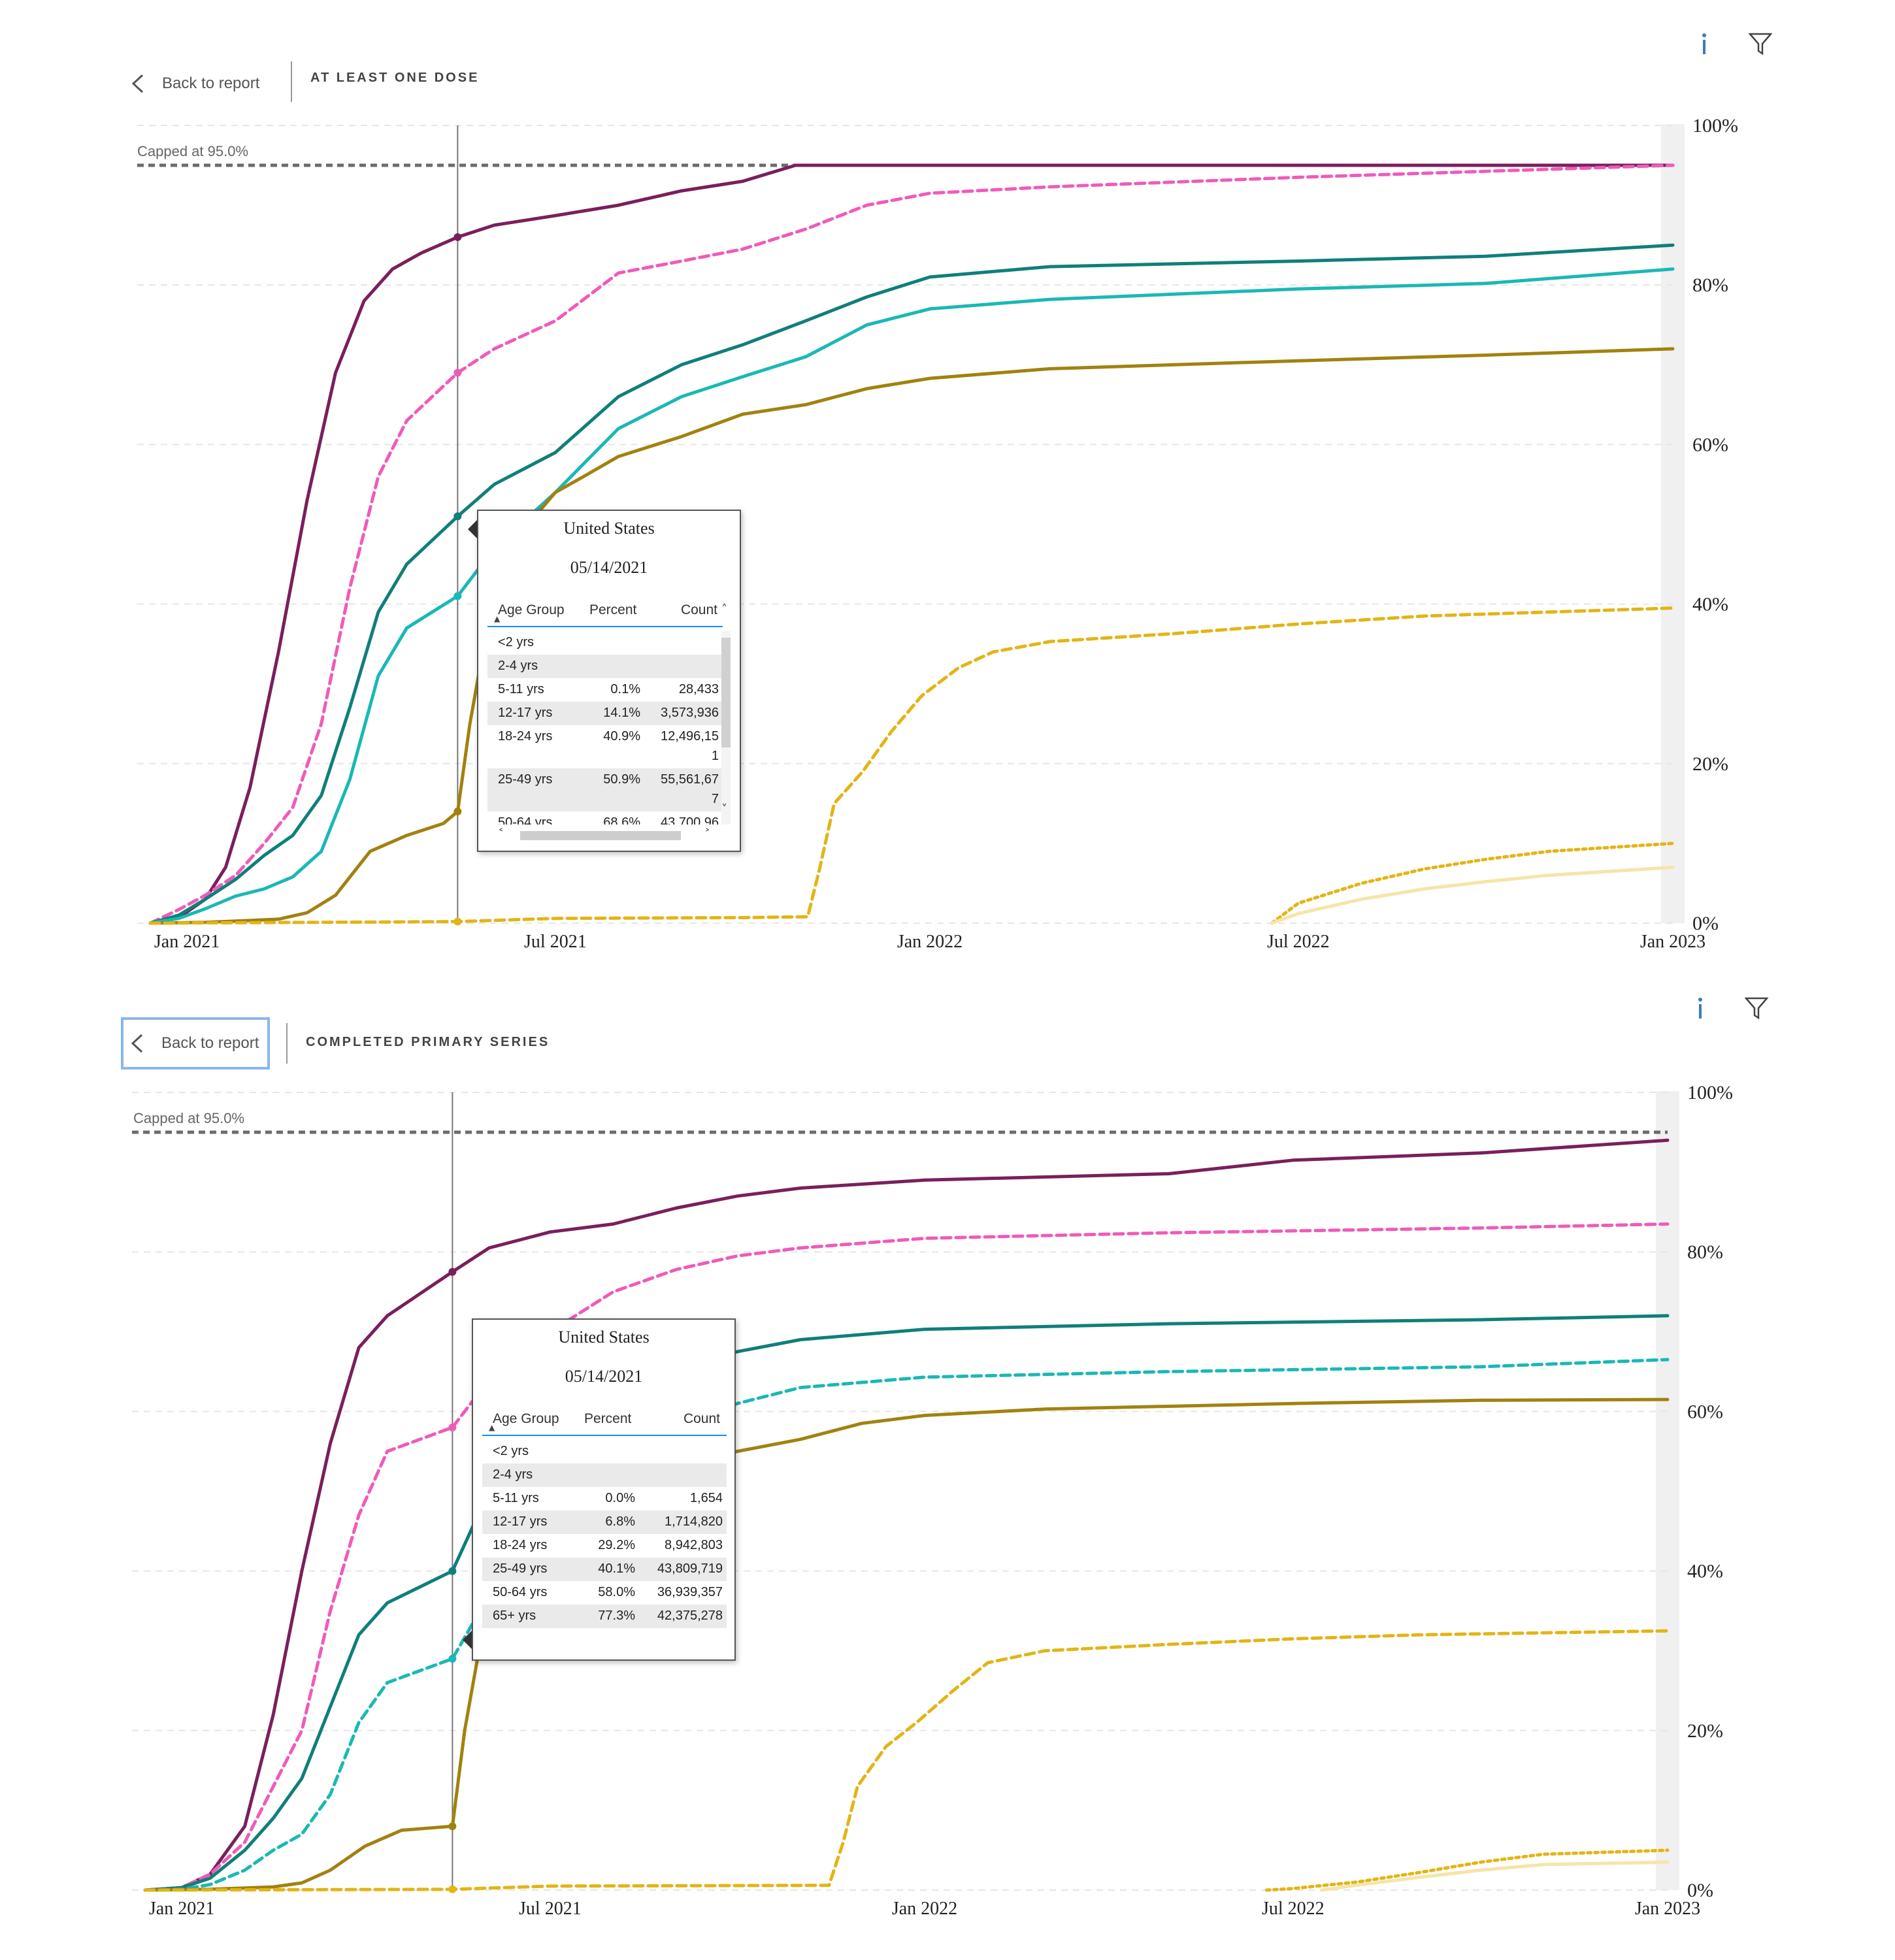 The width and height of the screenshot is (1895, 1960). Describe the element at coordinates (690, 1616) in the screenshot. I see `count-cell: 42,375,278` at that location.